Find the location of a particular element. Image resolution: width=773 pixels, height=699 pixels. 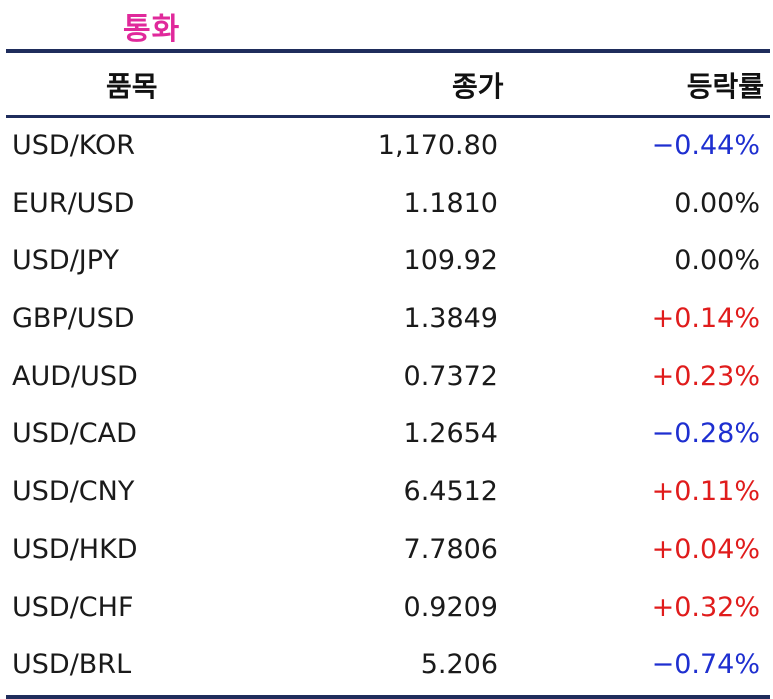

row-change: −0.28% is located at coordinates (705, 434).